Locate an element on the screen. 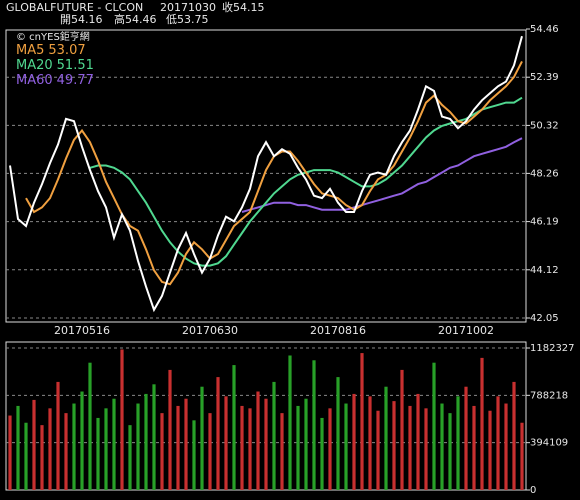  watermark: © cnYES鉅亨網 is located at coordinates (53, 36).